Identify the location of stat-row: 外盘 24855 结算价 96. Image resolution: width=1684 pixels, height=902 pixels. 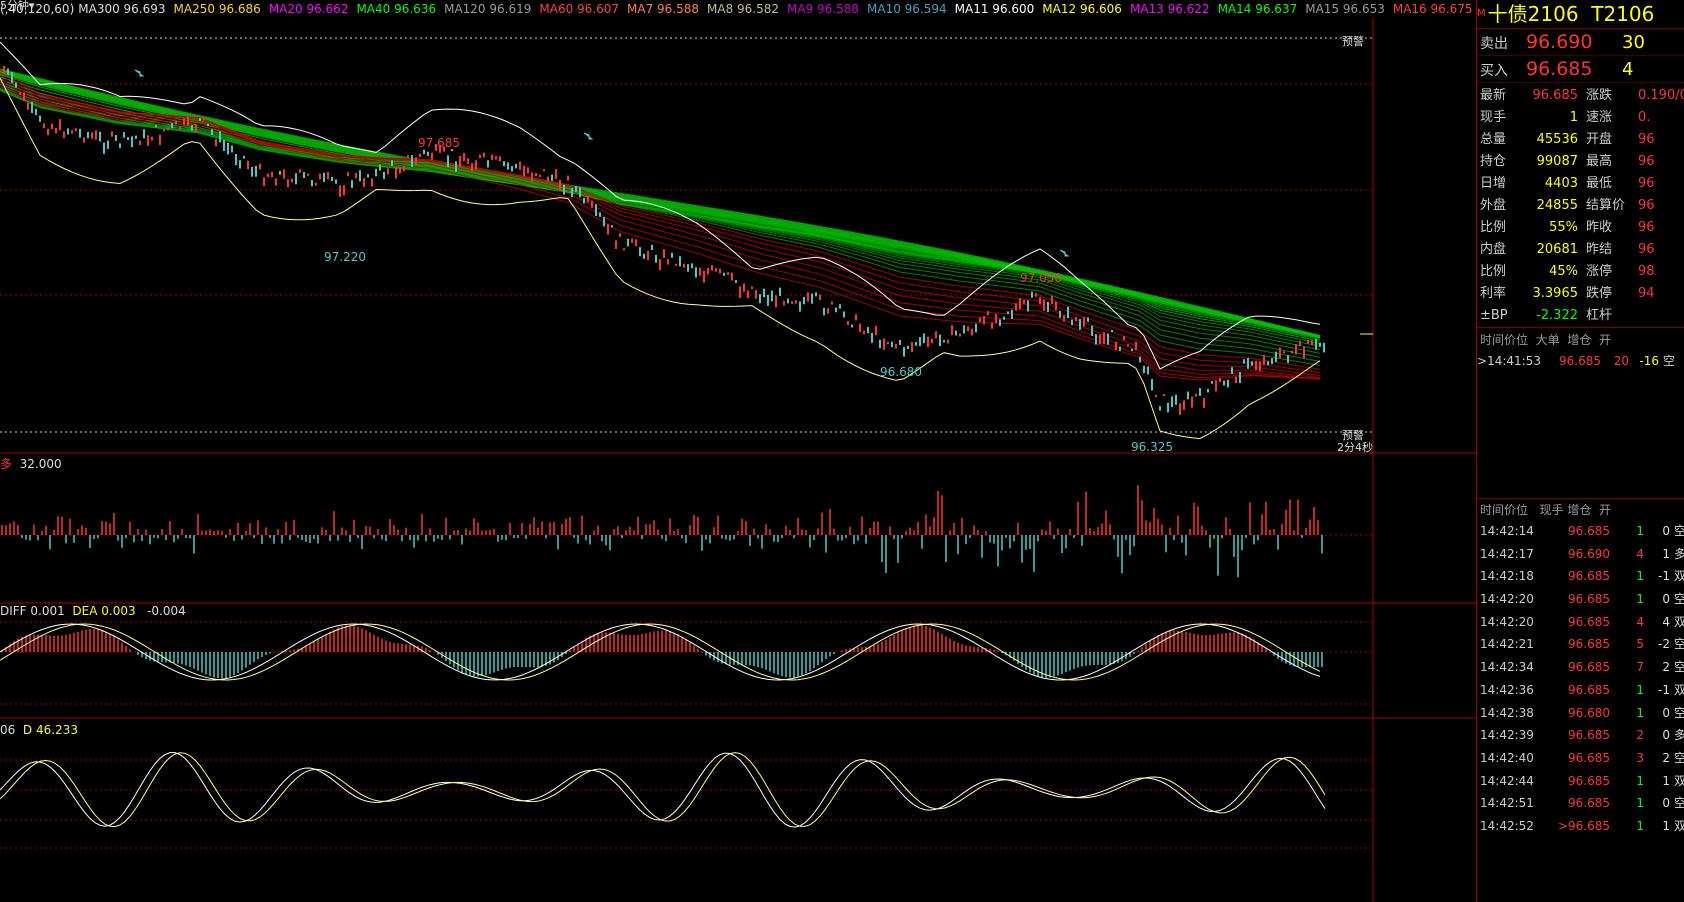
(1567, 205).